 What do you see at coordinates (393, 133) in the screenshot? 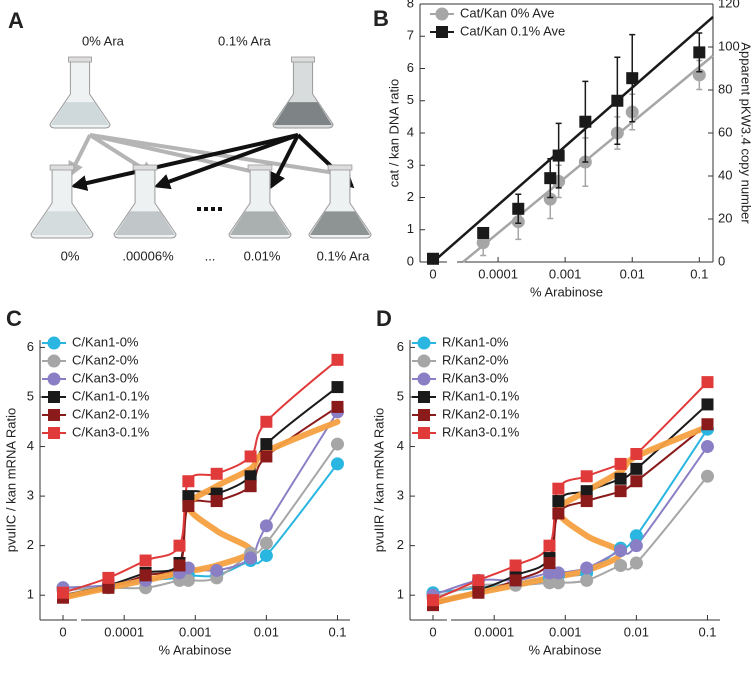
I see `y-axis-title: cat / kan DNA ratio` at bounding box center [393, 133].